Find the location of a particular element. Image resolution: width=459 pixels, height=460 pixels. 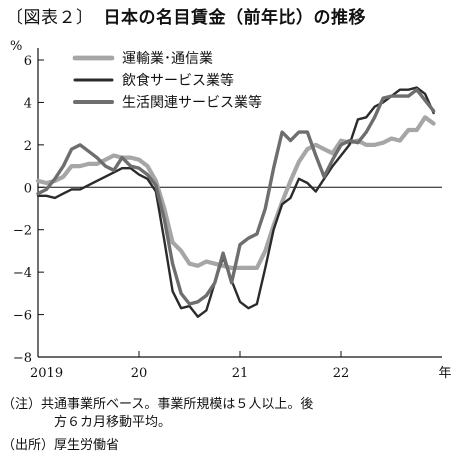

x-tick-label: 2019 is located at coordinates (46, 373).